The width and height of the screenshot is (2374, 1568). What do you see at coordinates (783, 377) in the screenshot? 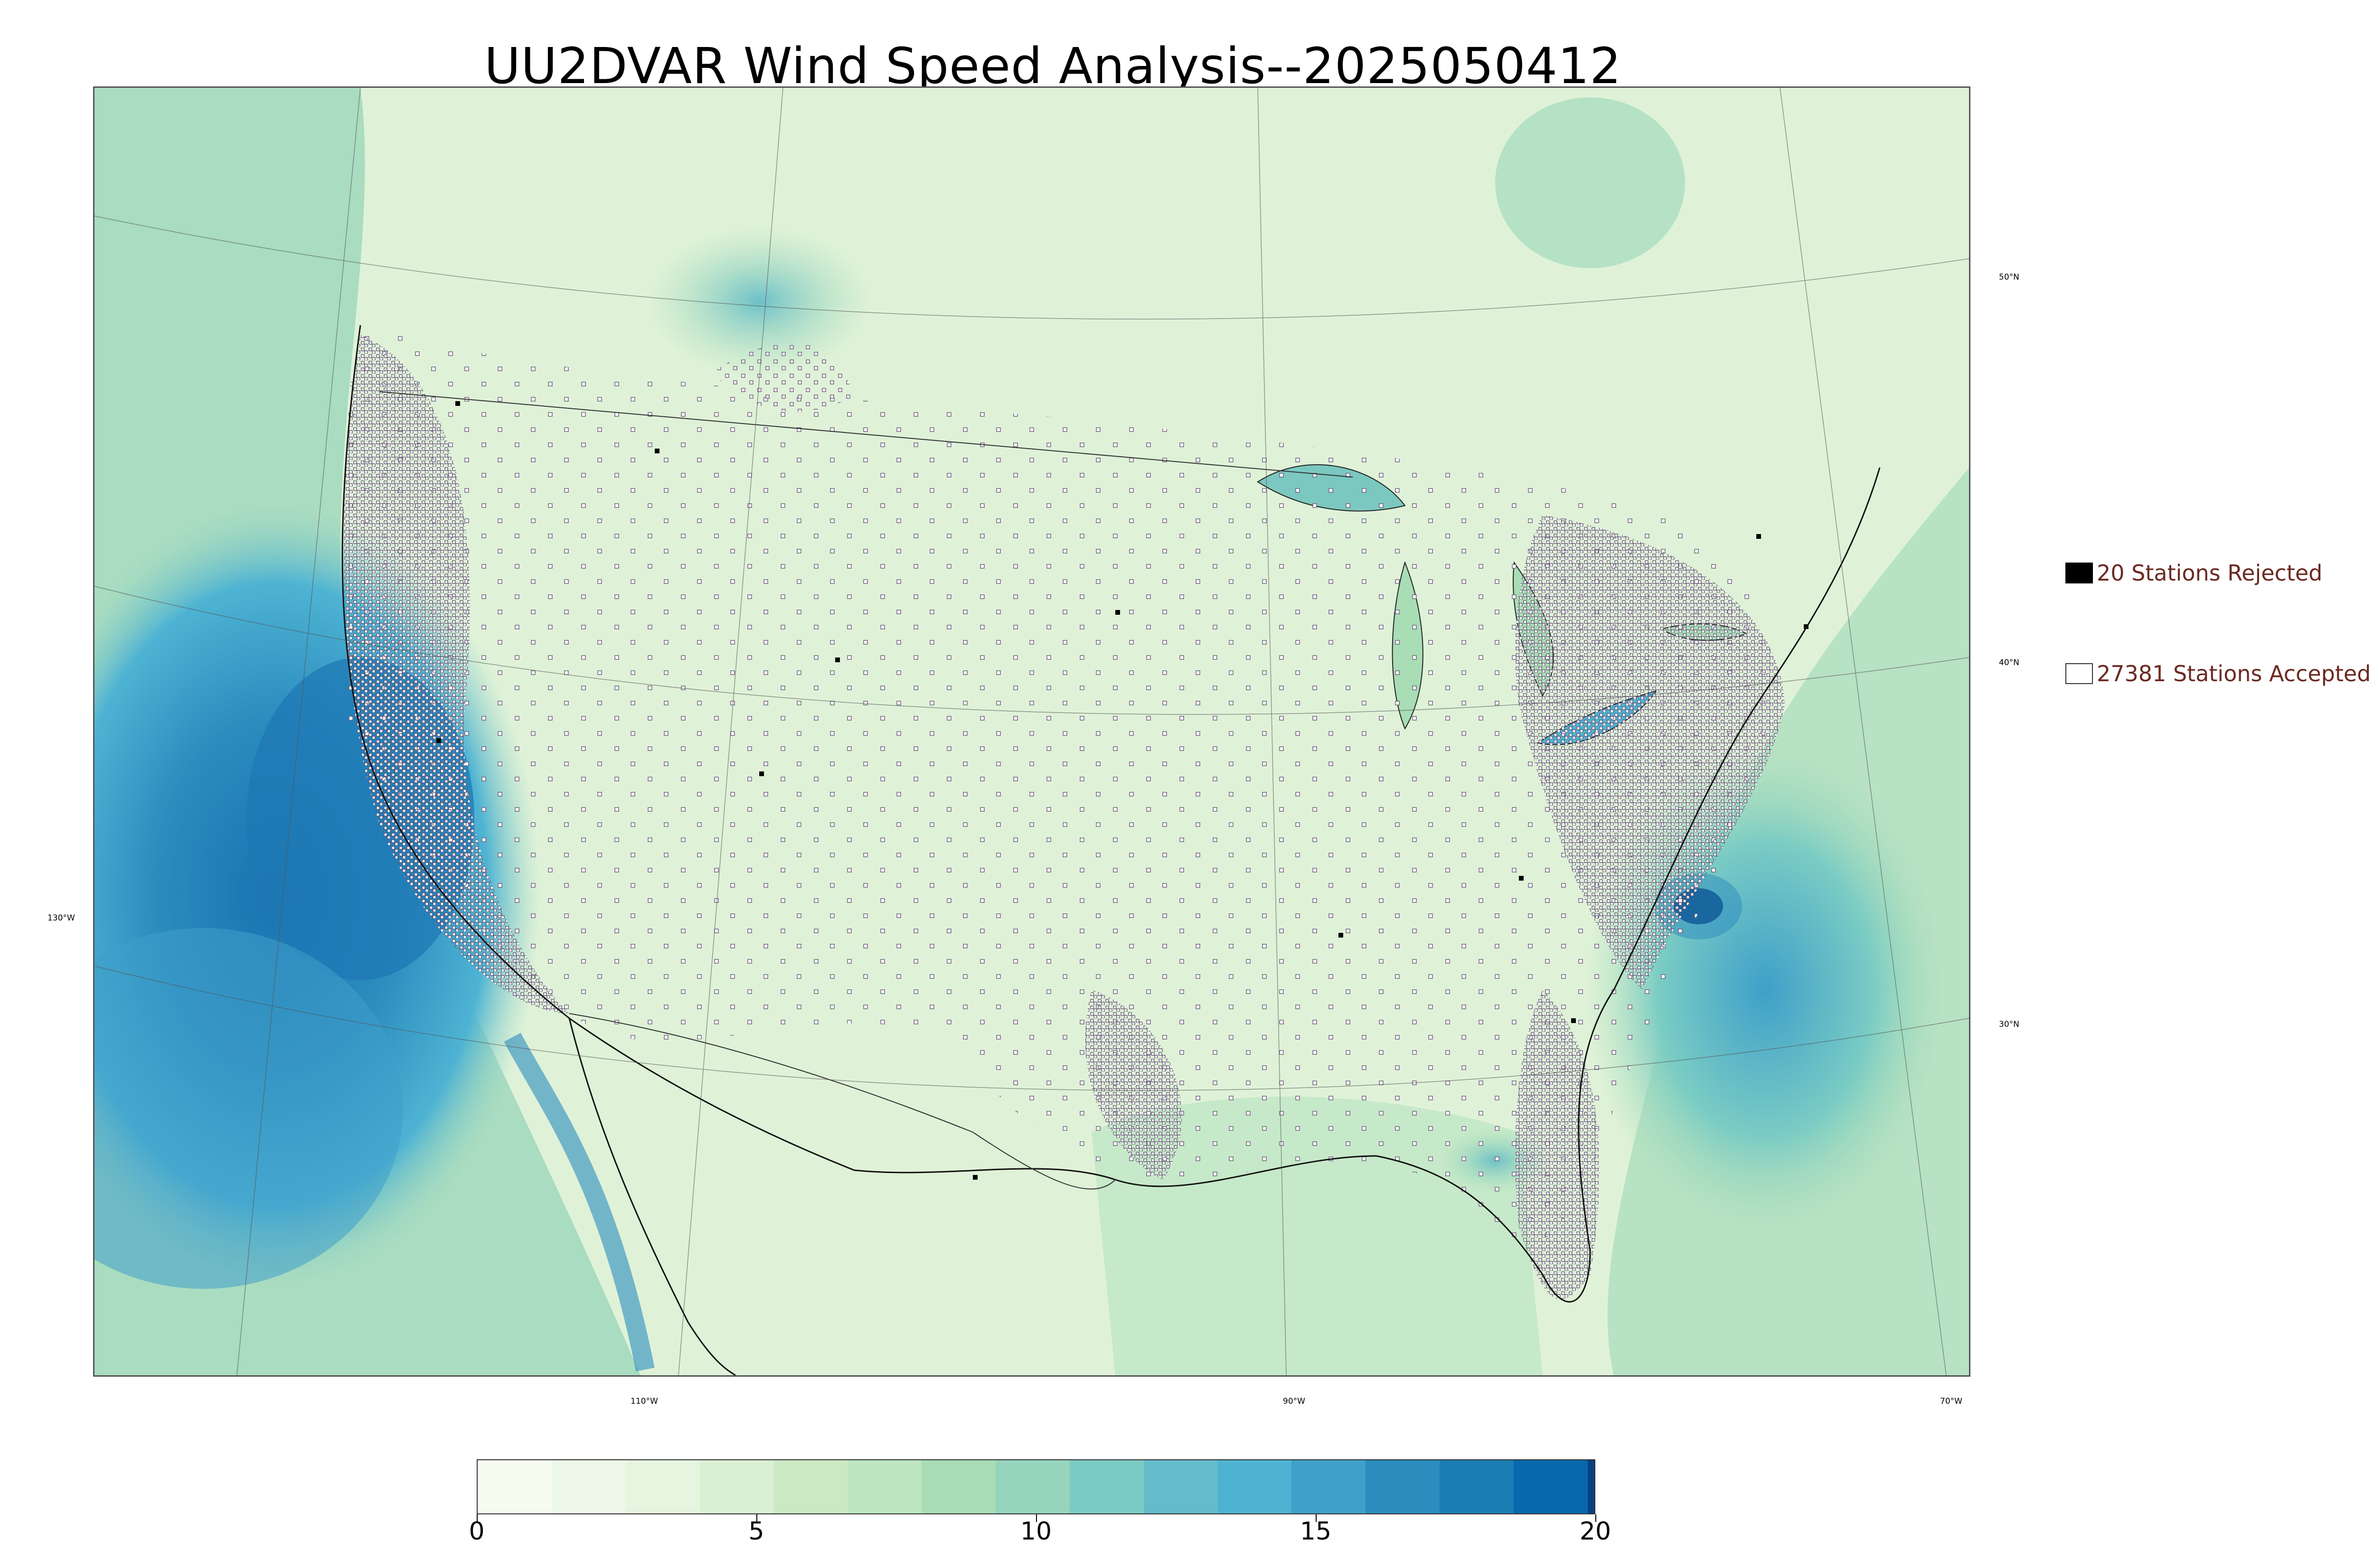
I see `accepted-stations-northern-rockies` at bounding box center [783, 377].